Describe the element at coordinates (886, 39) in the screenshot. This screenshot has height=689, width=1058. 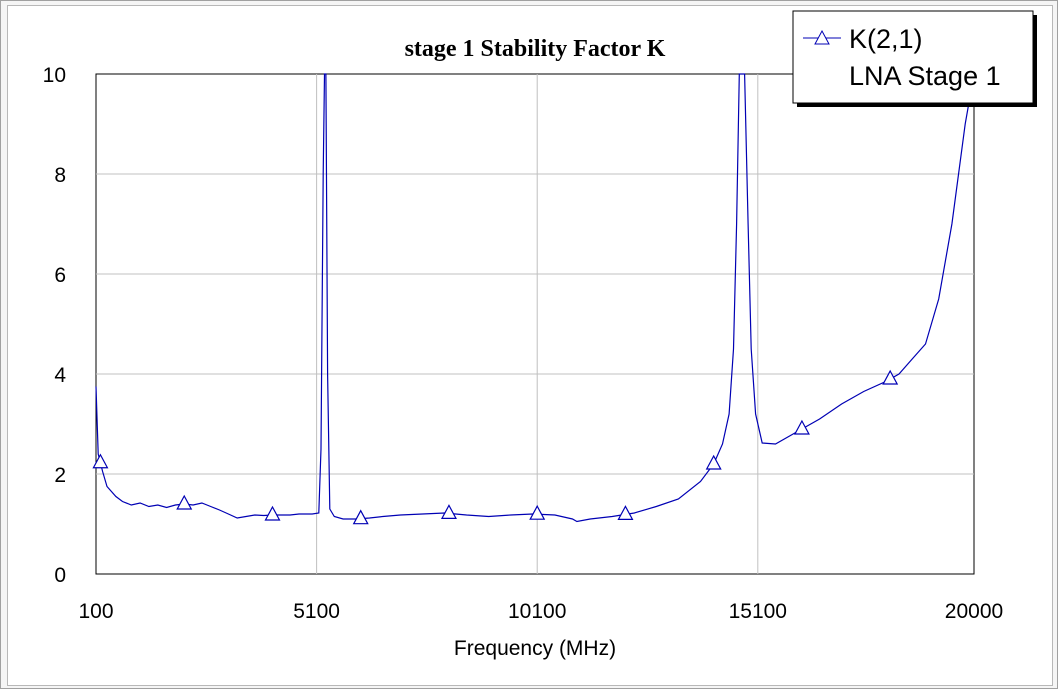
I see `legend-entry-series: K(2,1)` at that location.